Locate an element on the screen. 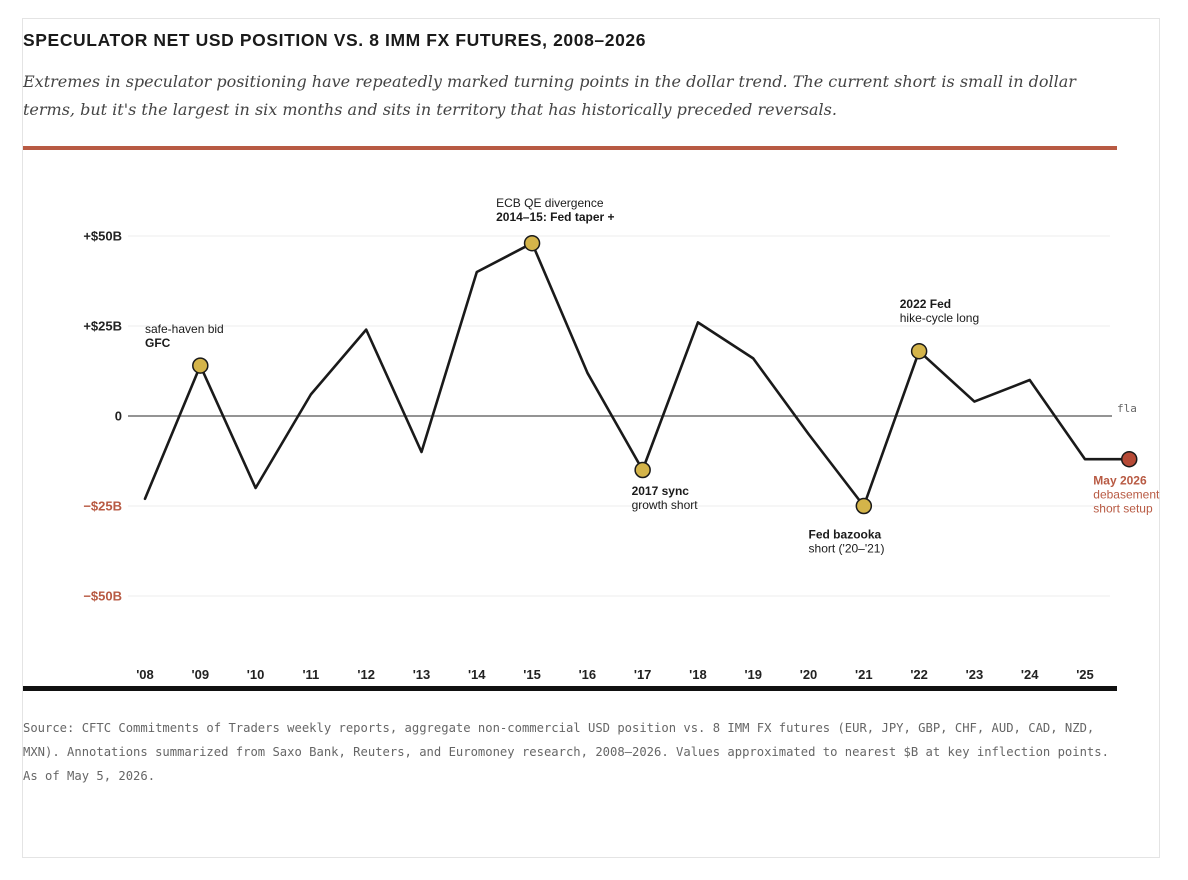 Image resolution: width=1188 pixels, height=880 pixels. annotation-text: short ('20–'21) is located at coordinates (847, 548).